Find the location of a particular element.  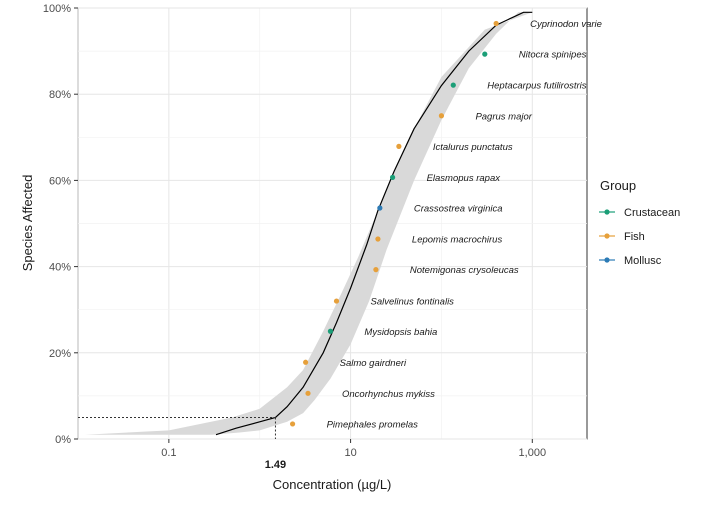

species-label: Ictalurus punctatus is located at coordinates (473, 147).